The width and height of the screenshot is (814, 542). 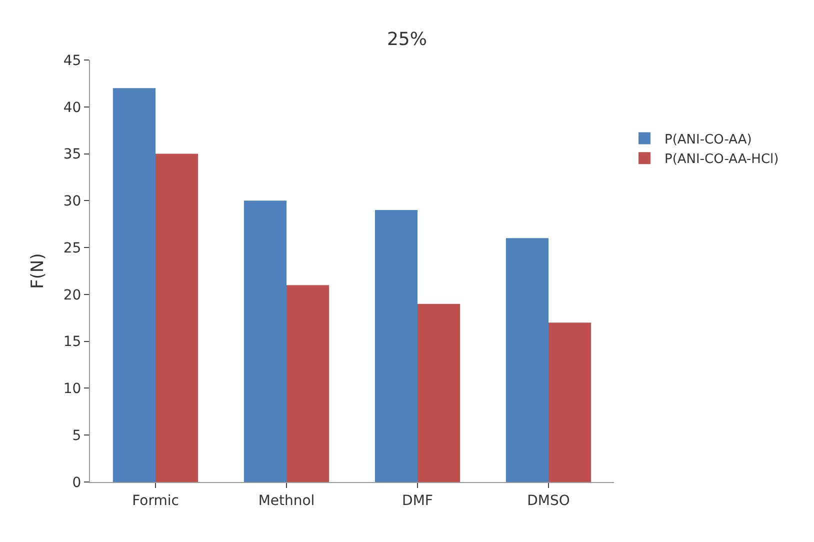 What do you see at coordinates (72, 342) in the screenshot?
I see `y-tick-label: 15` at bounding box center [72, 342].